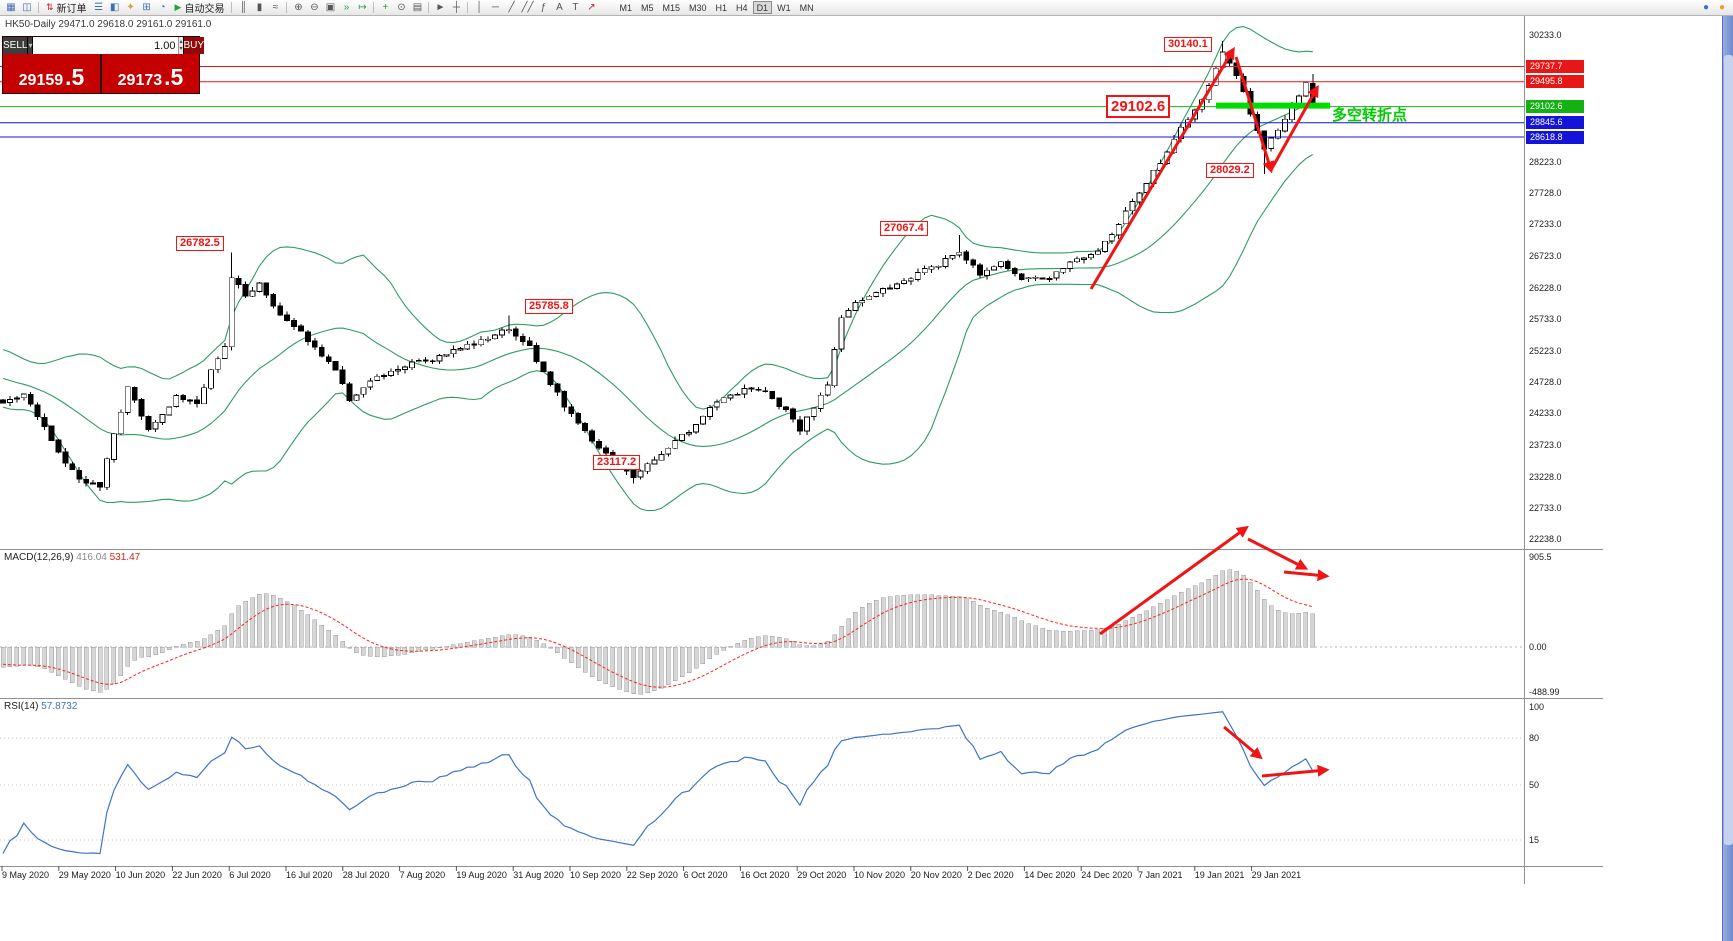  What do you see at coordinates (1545, 445) in the screenshot?
I see `price-axis-label: 23723.0` at bounding box center [1545, 445].